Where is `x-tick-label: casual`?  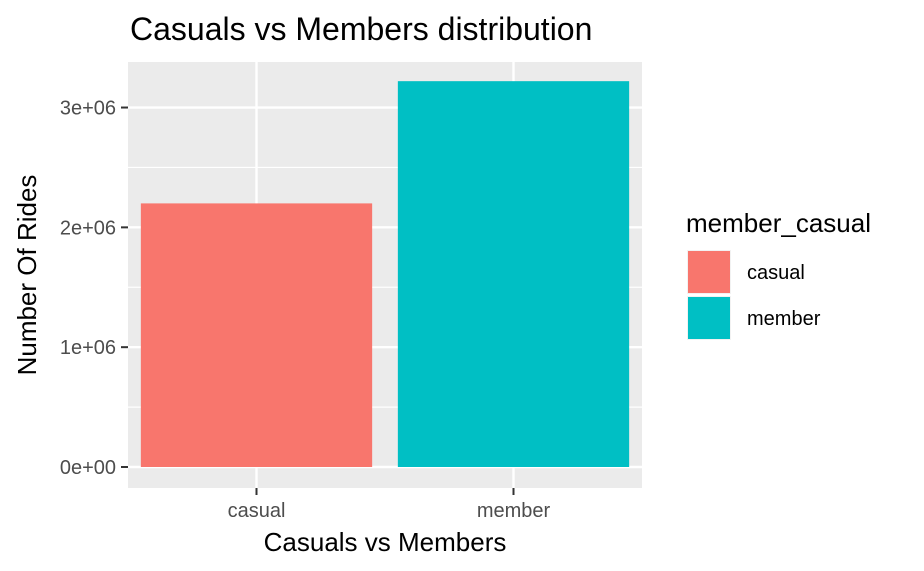
x-tick-label: casual is located at coordinates (257, 511).